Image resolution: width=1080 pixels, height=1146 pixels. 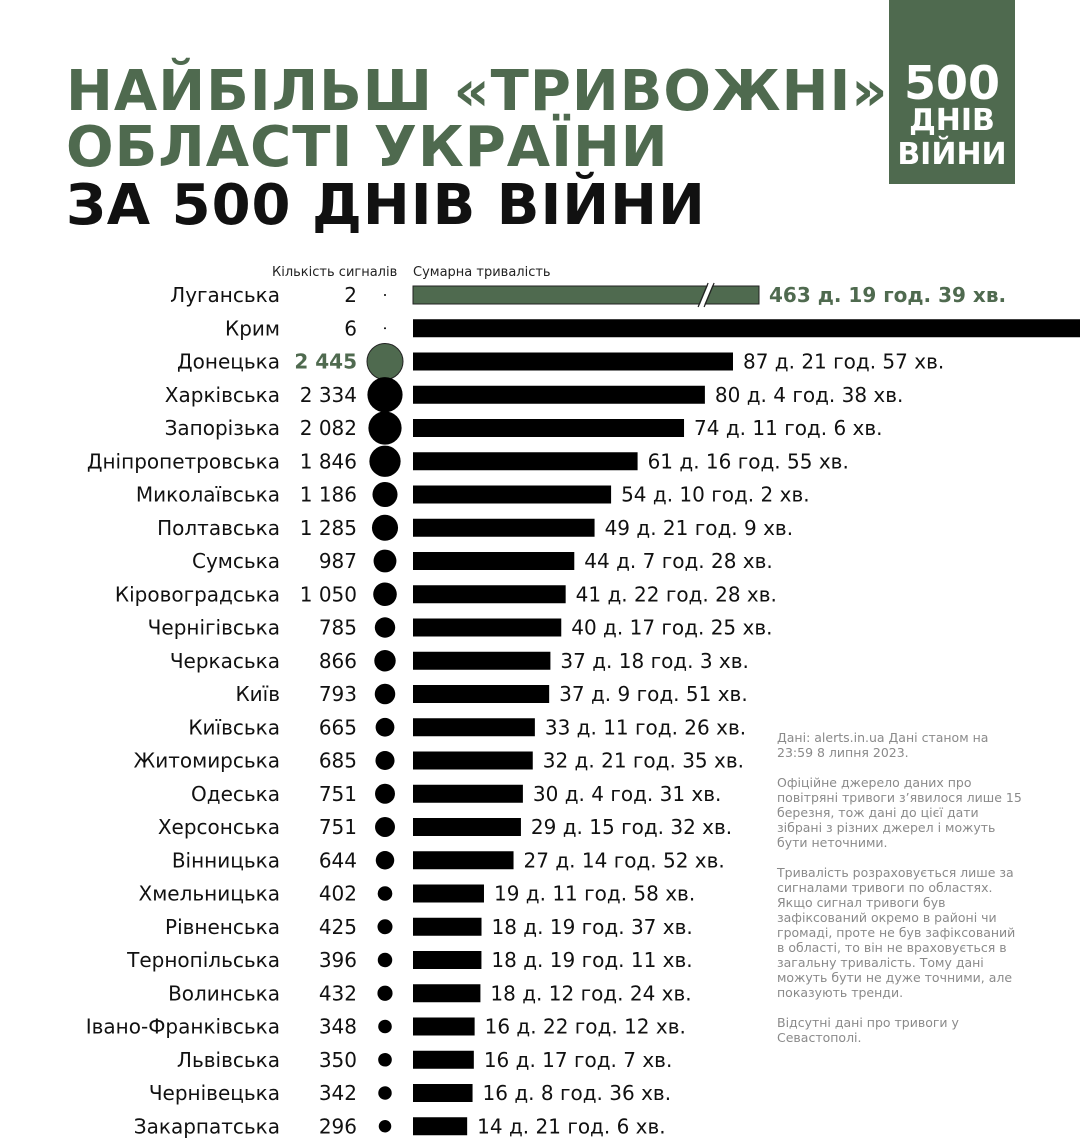 I want to click on signal-count-label: 665, so click(x=338, y=727).